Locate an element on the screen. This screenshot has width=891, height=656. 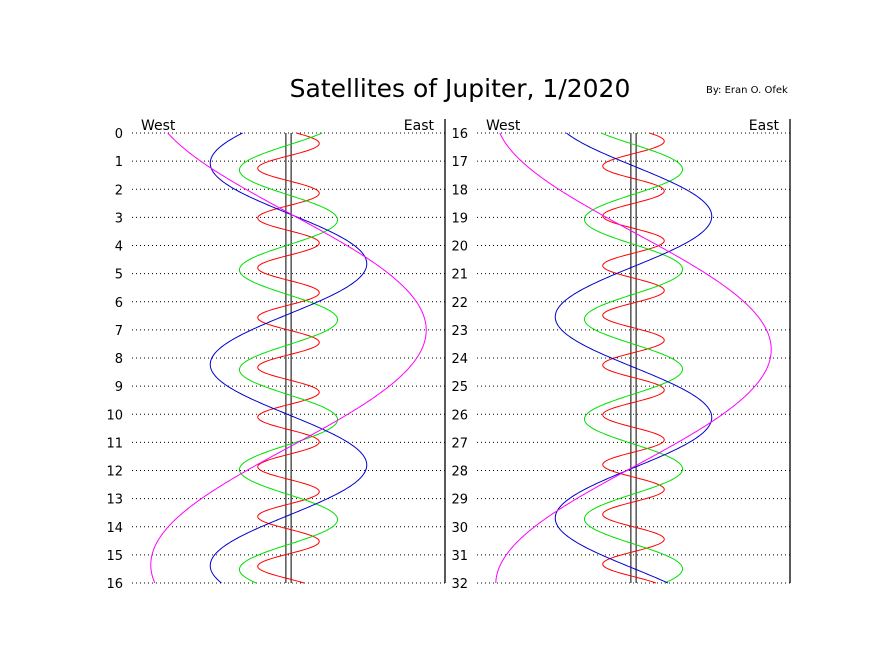
y-tick-label: 15 is located at coordinates (114, 556).